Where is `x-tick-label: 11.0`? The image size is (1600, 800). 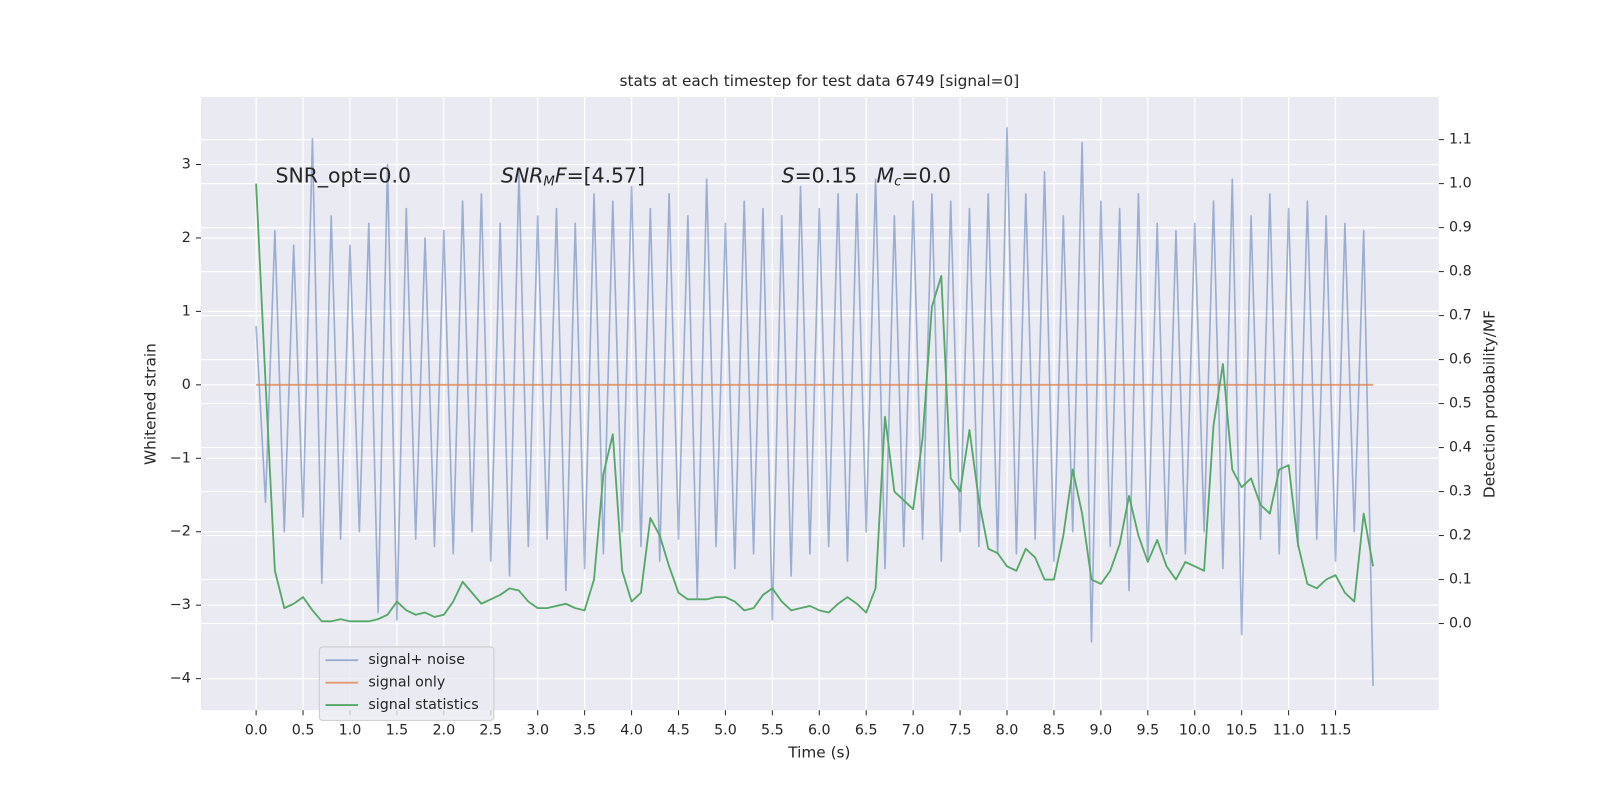
x-tick-label: 11.0 is located at coordinates (1289, 731).